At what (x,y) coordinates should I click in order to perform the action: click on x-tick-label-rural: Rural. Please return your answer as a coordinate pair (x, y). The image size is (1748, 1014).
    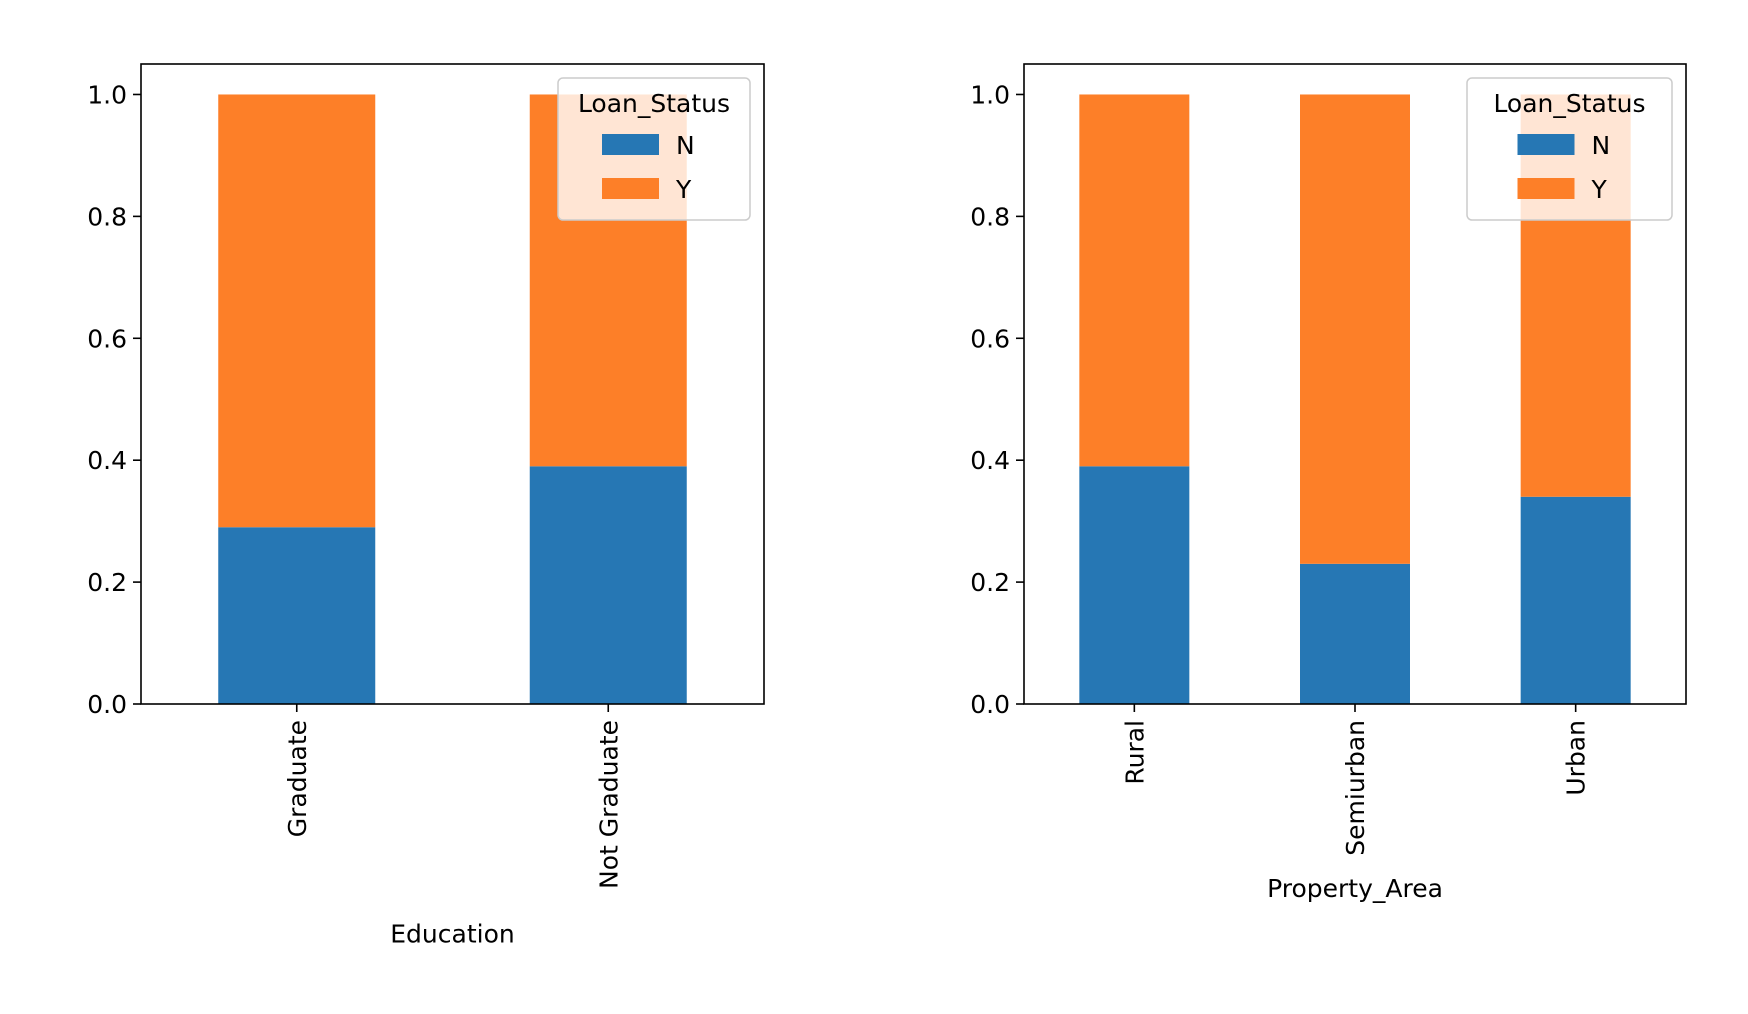
    Looking at the image, I should click on (1134, 752).